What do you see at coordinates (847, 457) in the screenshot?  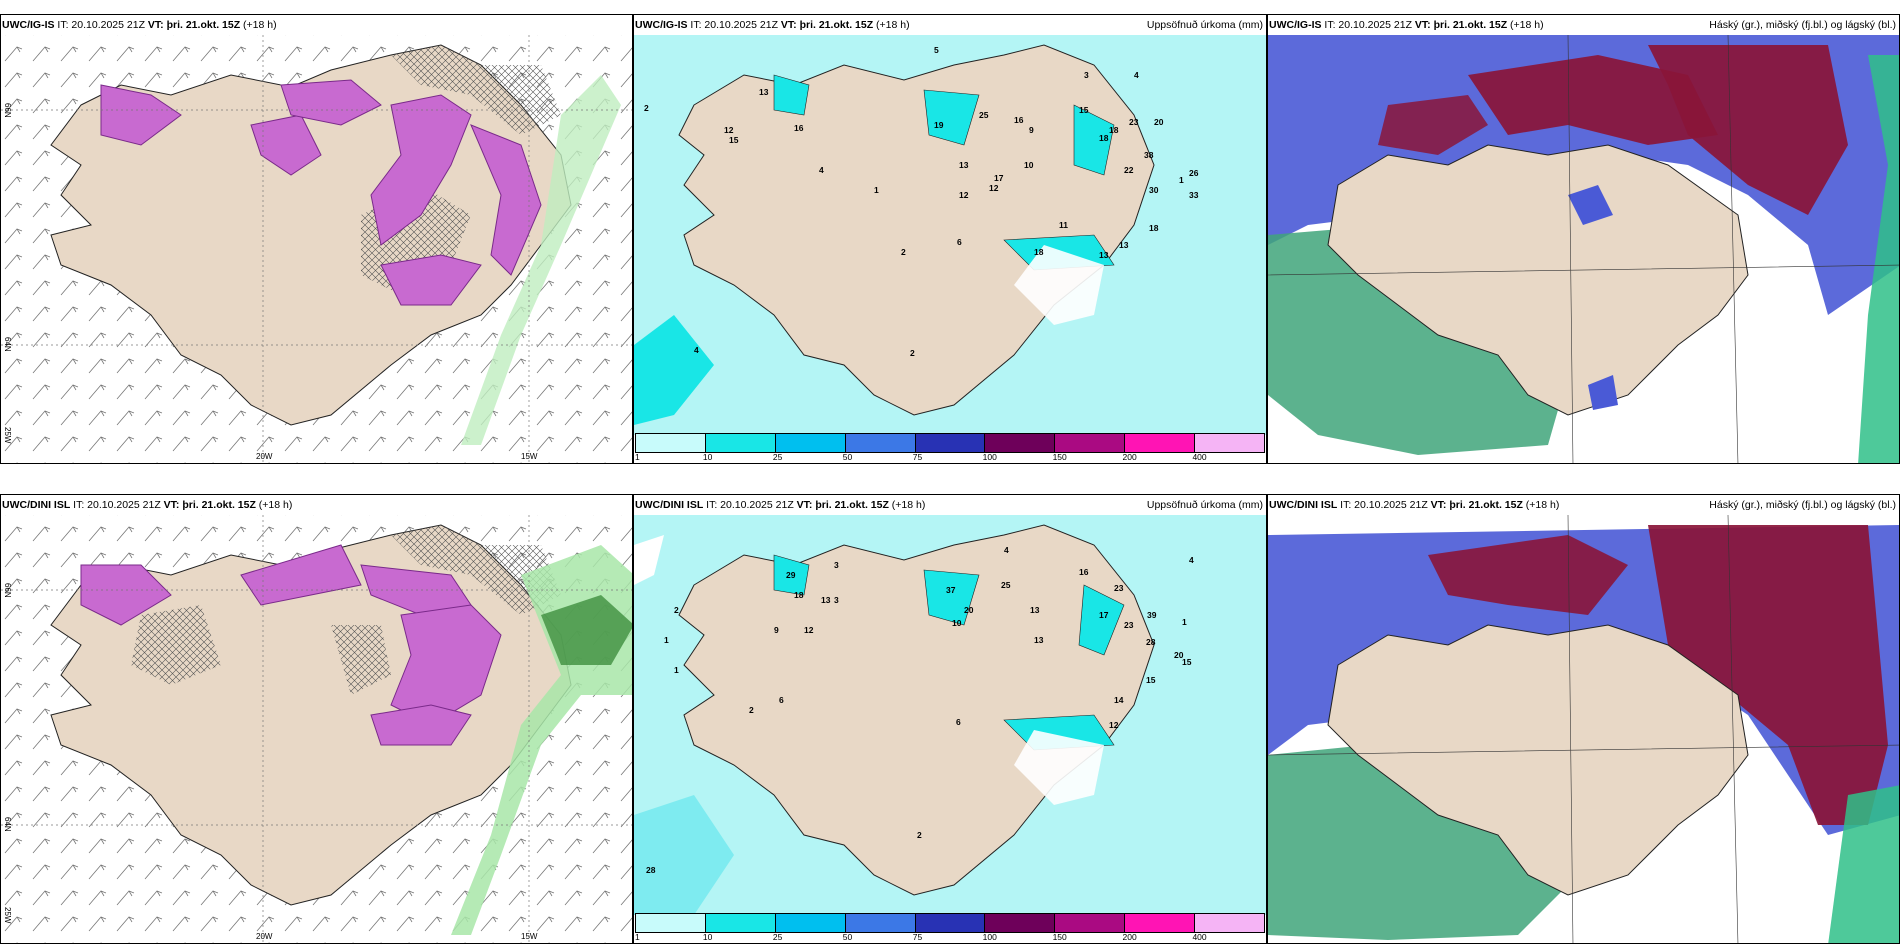 I see `legend-tick: 50` at bounding box center [847, 457].